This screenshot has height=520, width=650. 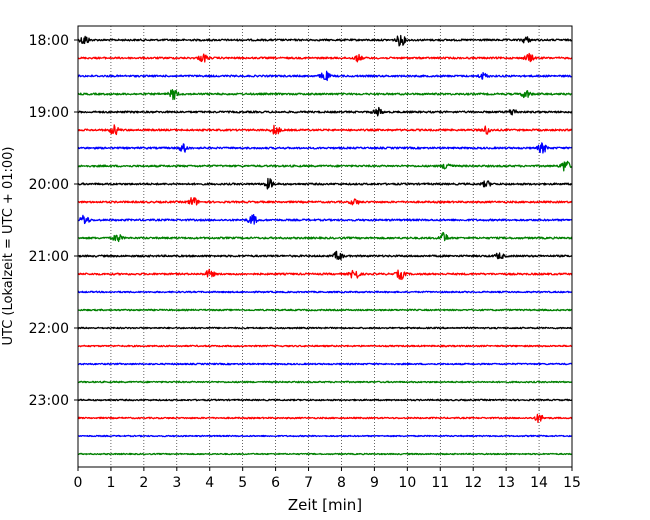 I want to click on y-tick-label: 18:00, so click(x=49, y=41).